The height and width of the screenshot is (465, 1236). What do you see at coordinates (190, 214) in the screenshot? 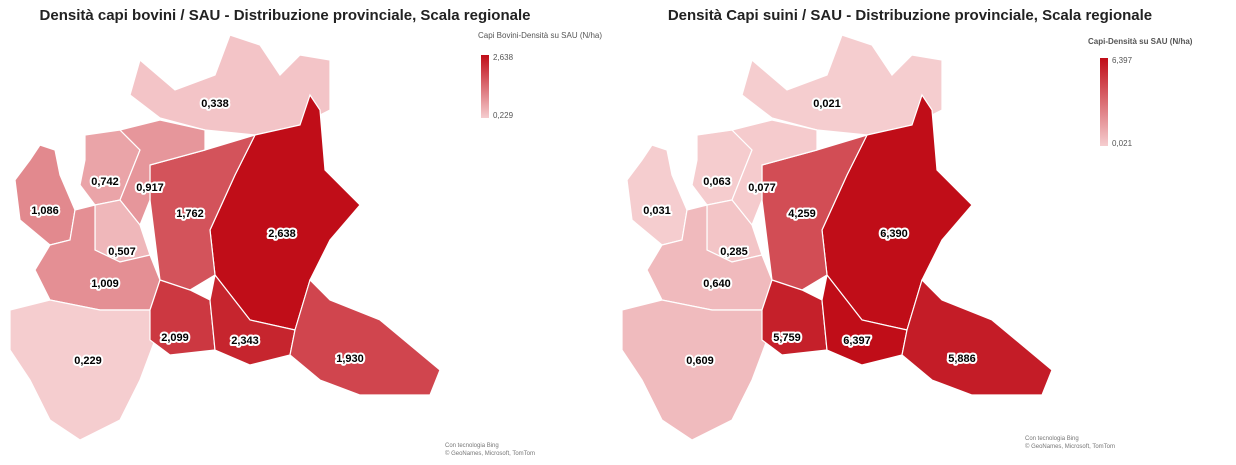
I see `province-label: 1,762` at bounding box center [190, 214].